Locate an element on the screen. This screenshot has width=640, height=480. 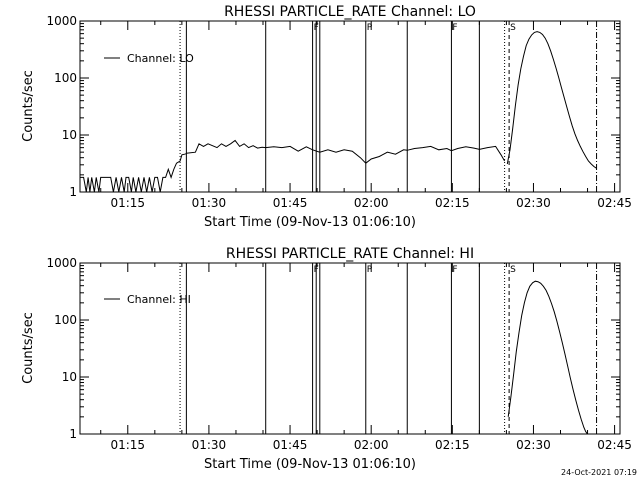
legend: Channel: LO is located at coordinates (149, 58).